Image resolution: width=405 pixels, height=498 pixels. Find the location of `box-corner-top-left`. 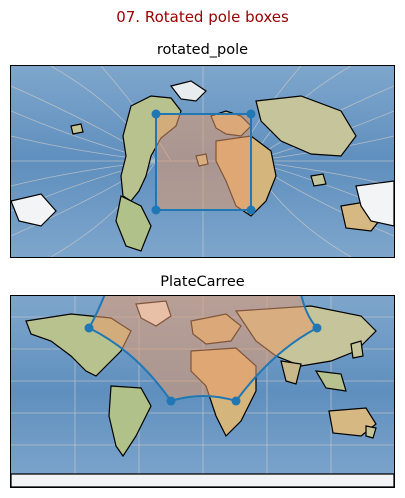

box-corner-top-left is located at coordinates (156, 114).